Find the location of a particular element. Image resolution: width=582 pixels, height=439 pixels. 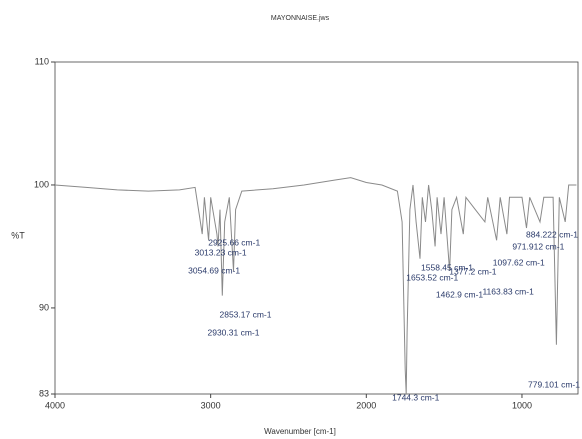

peak-label: 1462.9 cm-1 is located at coordinates (460, 294).